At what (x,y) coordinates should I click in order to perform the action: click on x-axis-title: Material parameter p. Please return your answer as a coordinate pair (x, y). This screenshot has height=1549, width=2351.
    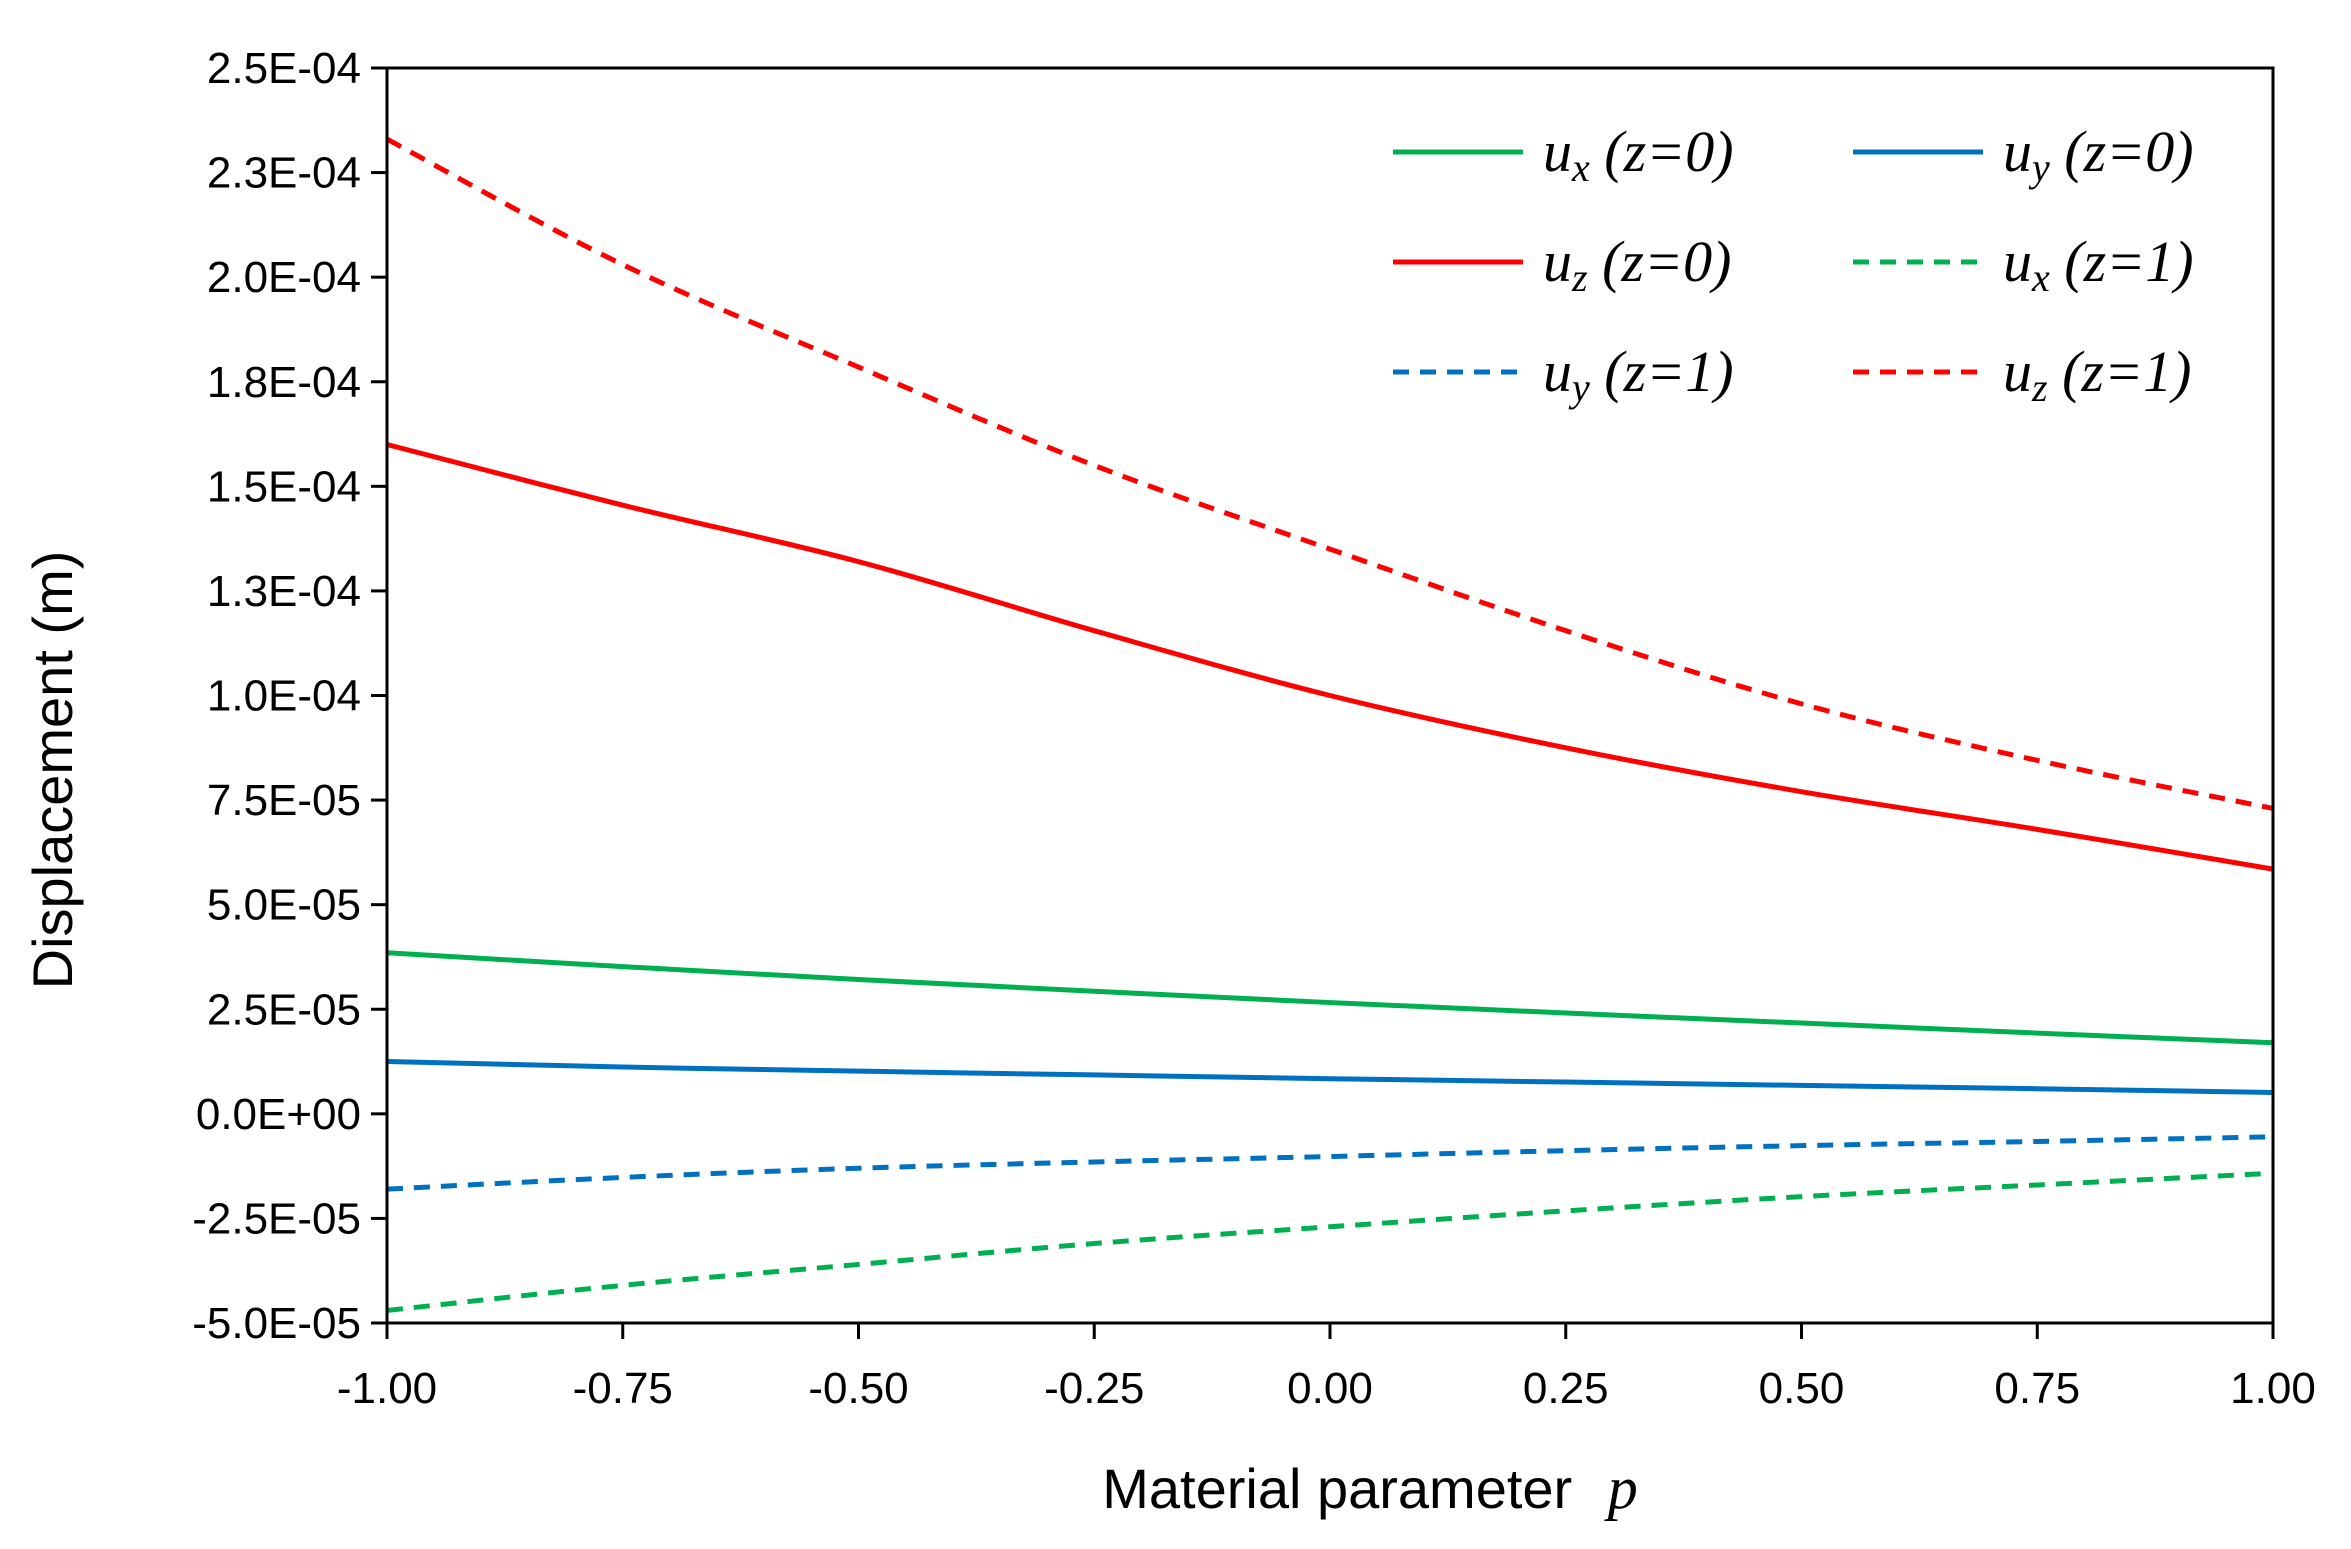
    Looking at the image, I should click on (1370, 1488).